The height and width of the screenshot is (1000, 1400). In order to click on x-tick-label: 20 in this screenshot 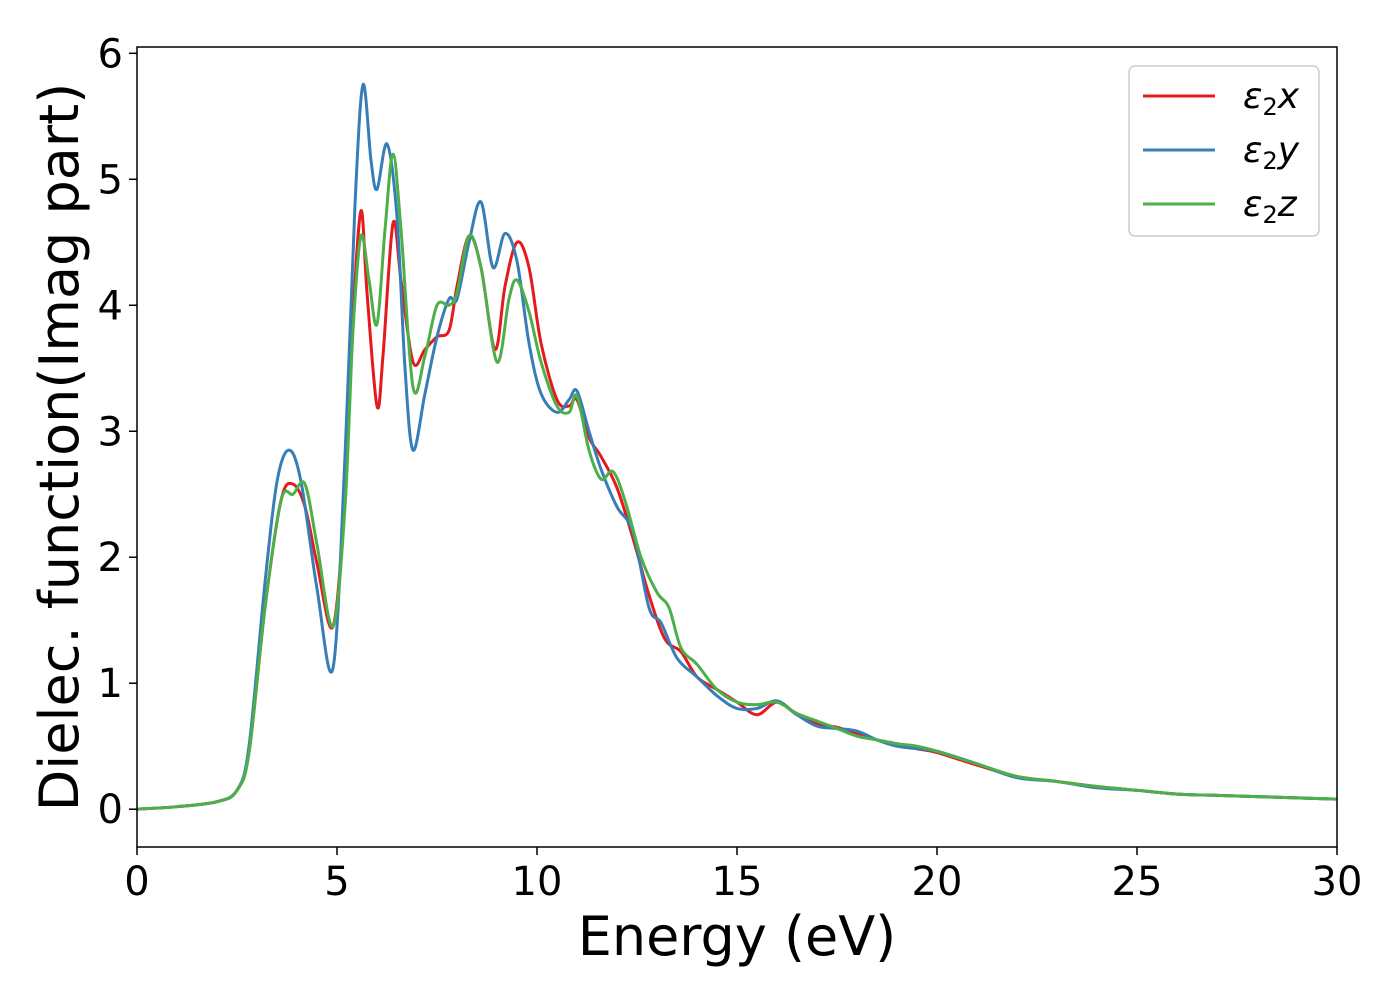, I will do `click(937, 882)`.